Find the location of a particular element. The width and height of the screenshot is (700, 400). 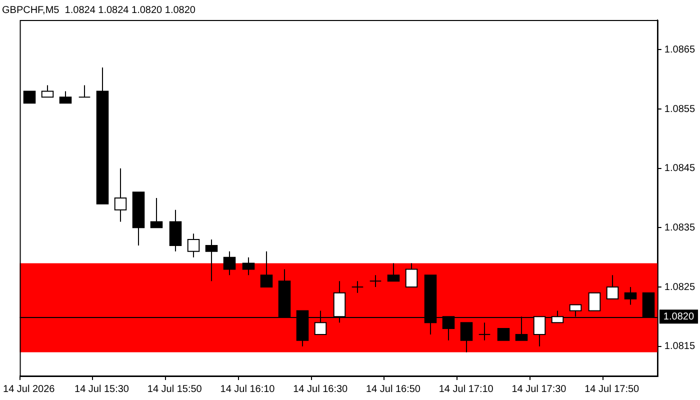

y-tick-label: 1.0835 is located at coordinates (680, 228).